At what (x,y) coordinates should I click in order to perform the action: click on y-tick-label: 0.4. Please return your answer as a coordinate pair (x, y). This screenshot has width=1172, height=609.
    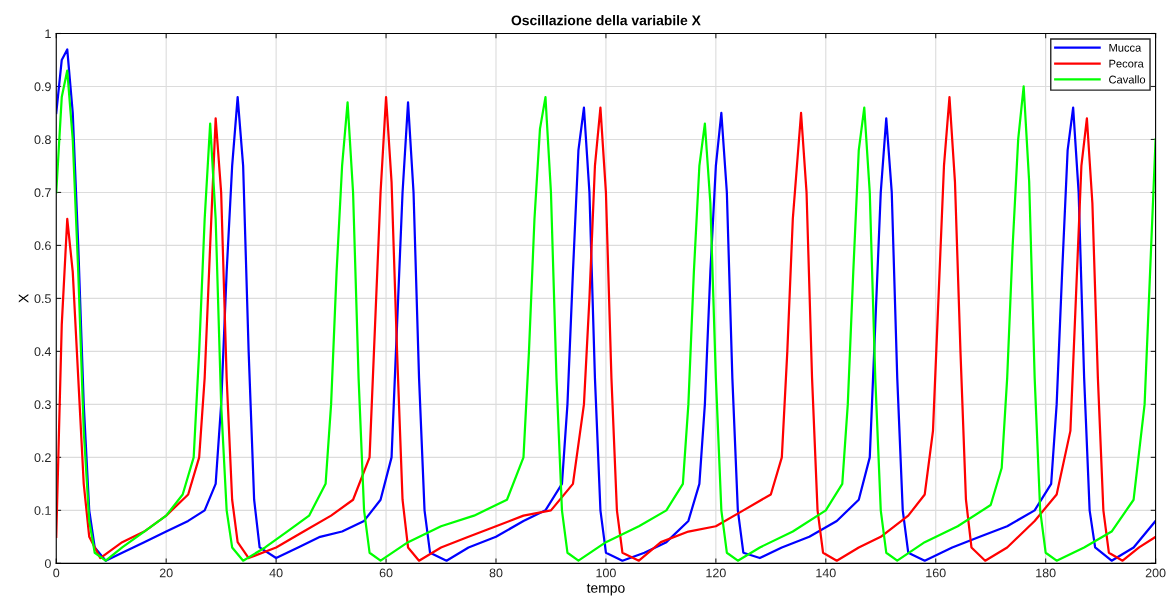
    Looking at the image, I should click on (43, 352).